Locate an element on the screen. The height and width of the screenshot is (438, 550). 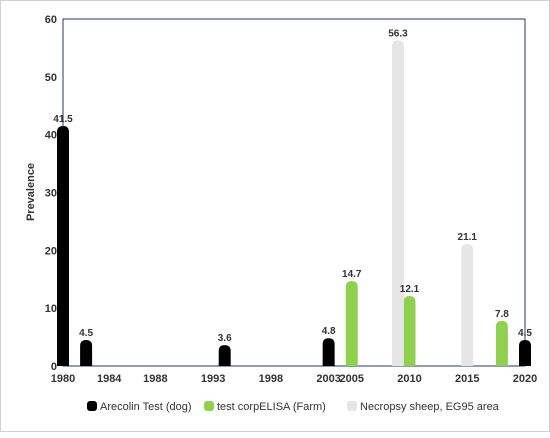
x-tick-label: 2005 is located at coordinates (352, 379).